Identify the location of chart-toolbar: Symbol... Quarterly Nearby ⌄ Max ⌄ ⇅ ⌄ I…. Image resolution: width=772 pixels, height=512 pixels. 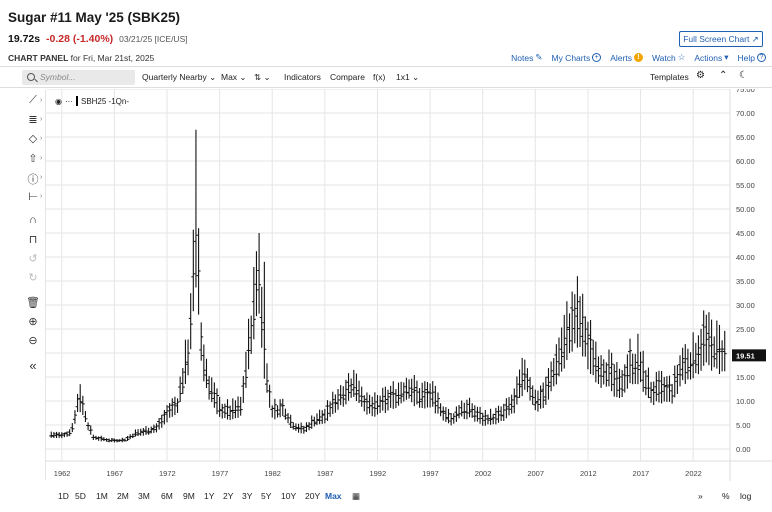
(386, 77).